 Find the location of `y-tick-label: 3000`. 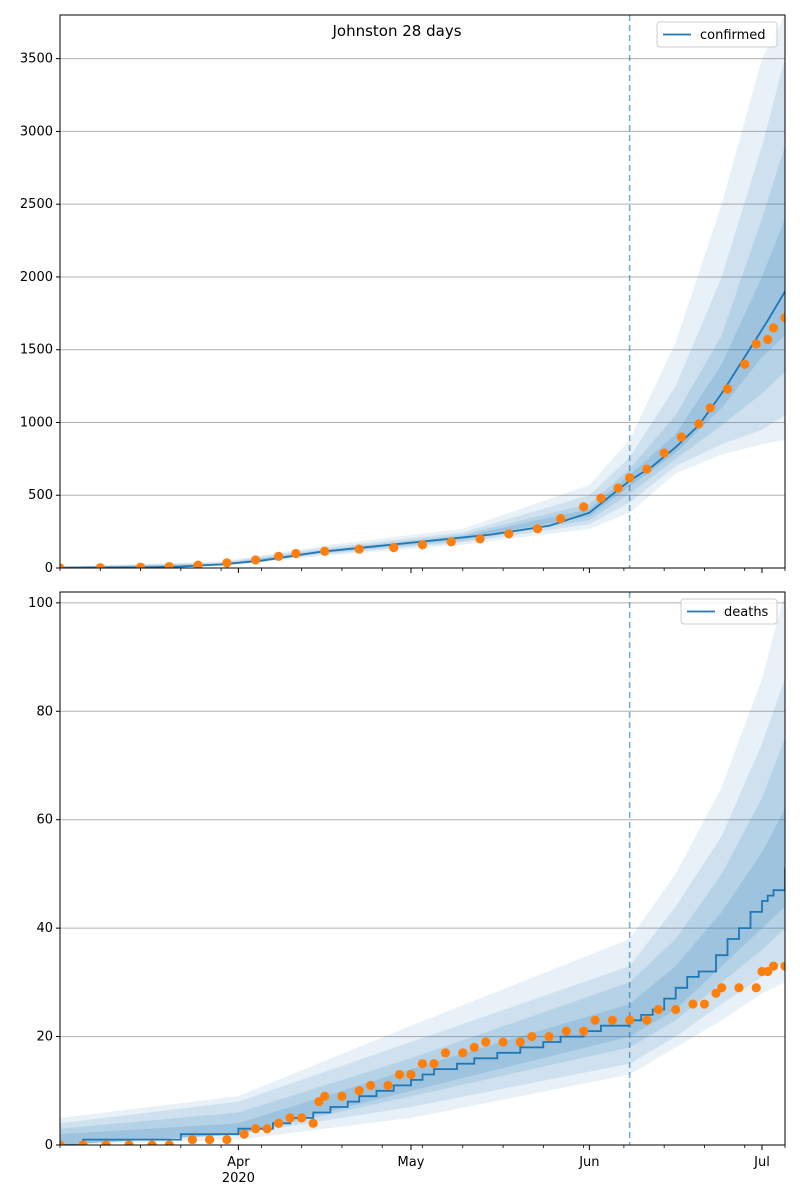

y-tick-label: 3000 is located at coordinates (36, 131).